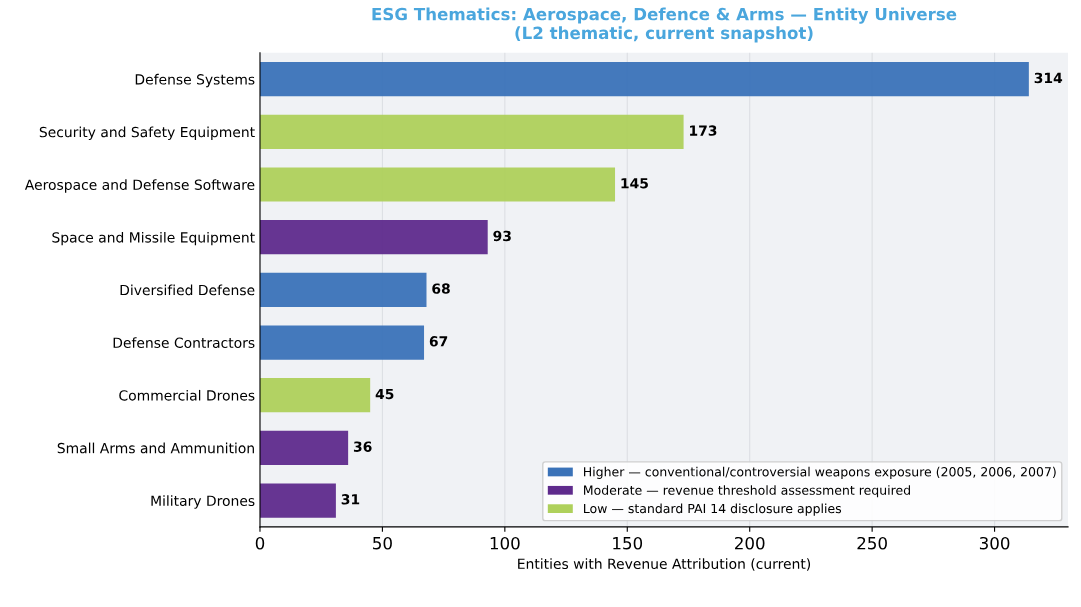  Describe the element at coordinates (872, 543) in the screenshot. I see `x-tick-label: 250` at that location.